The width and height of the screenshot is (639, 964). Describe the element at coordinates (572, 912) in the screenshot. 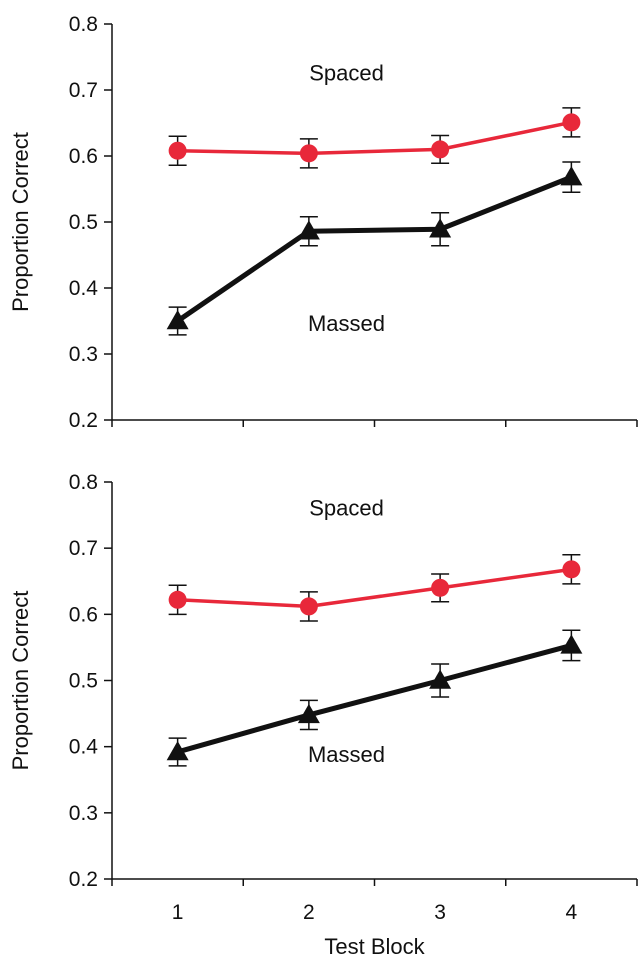

I see `x-tick-label: 4` at that location.